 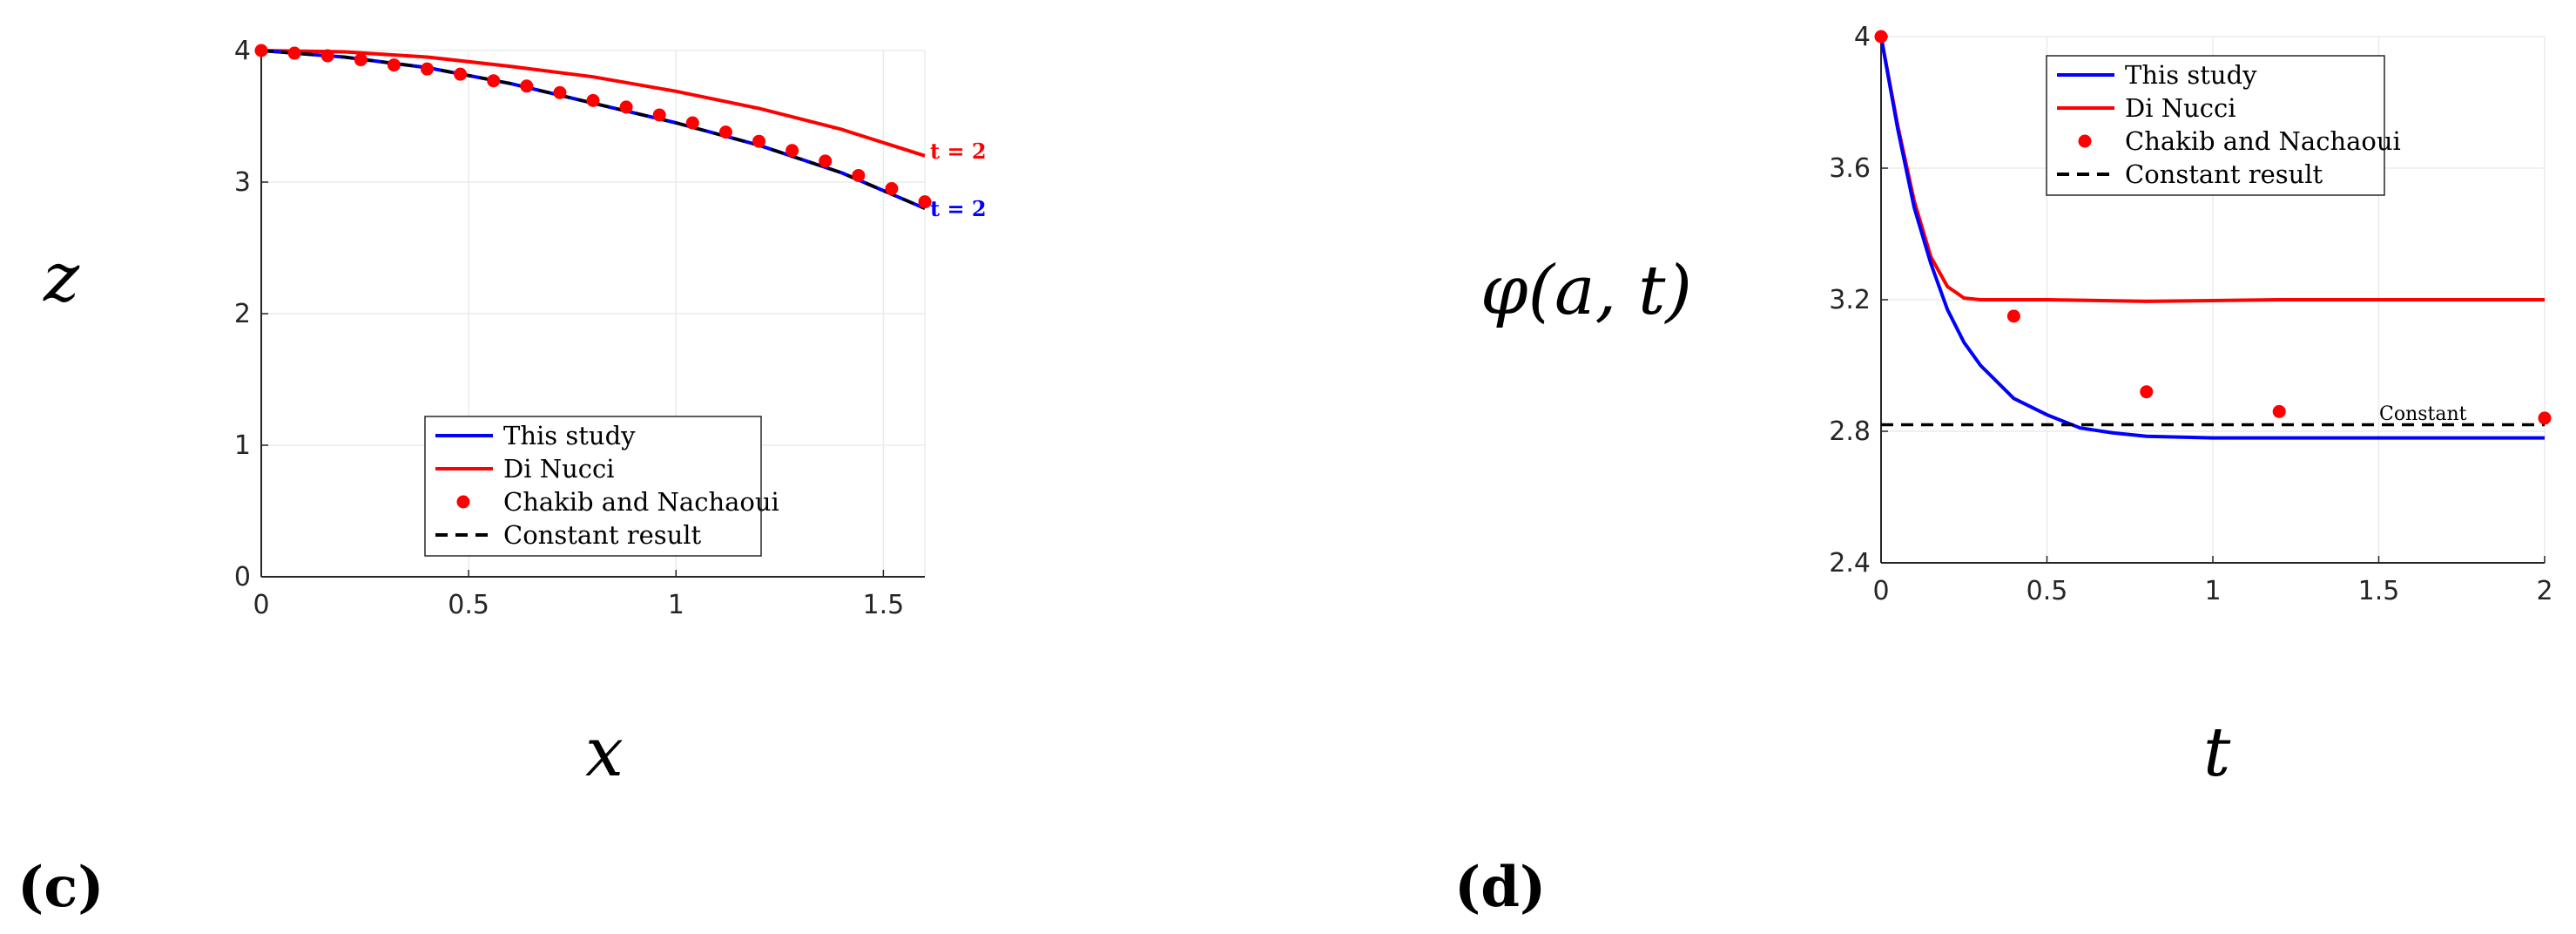 I want to click on series-group-c, so click(x=593, y=127).